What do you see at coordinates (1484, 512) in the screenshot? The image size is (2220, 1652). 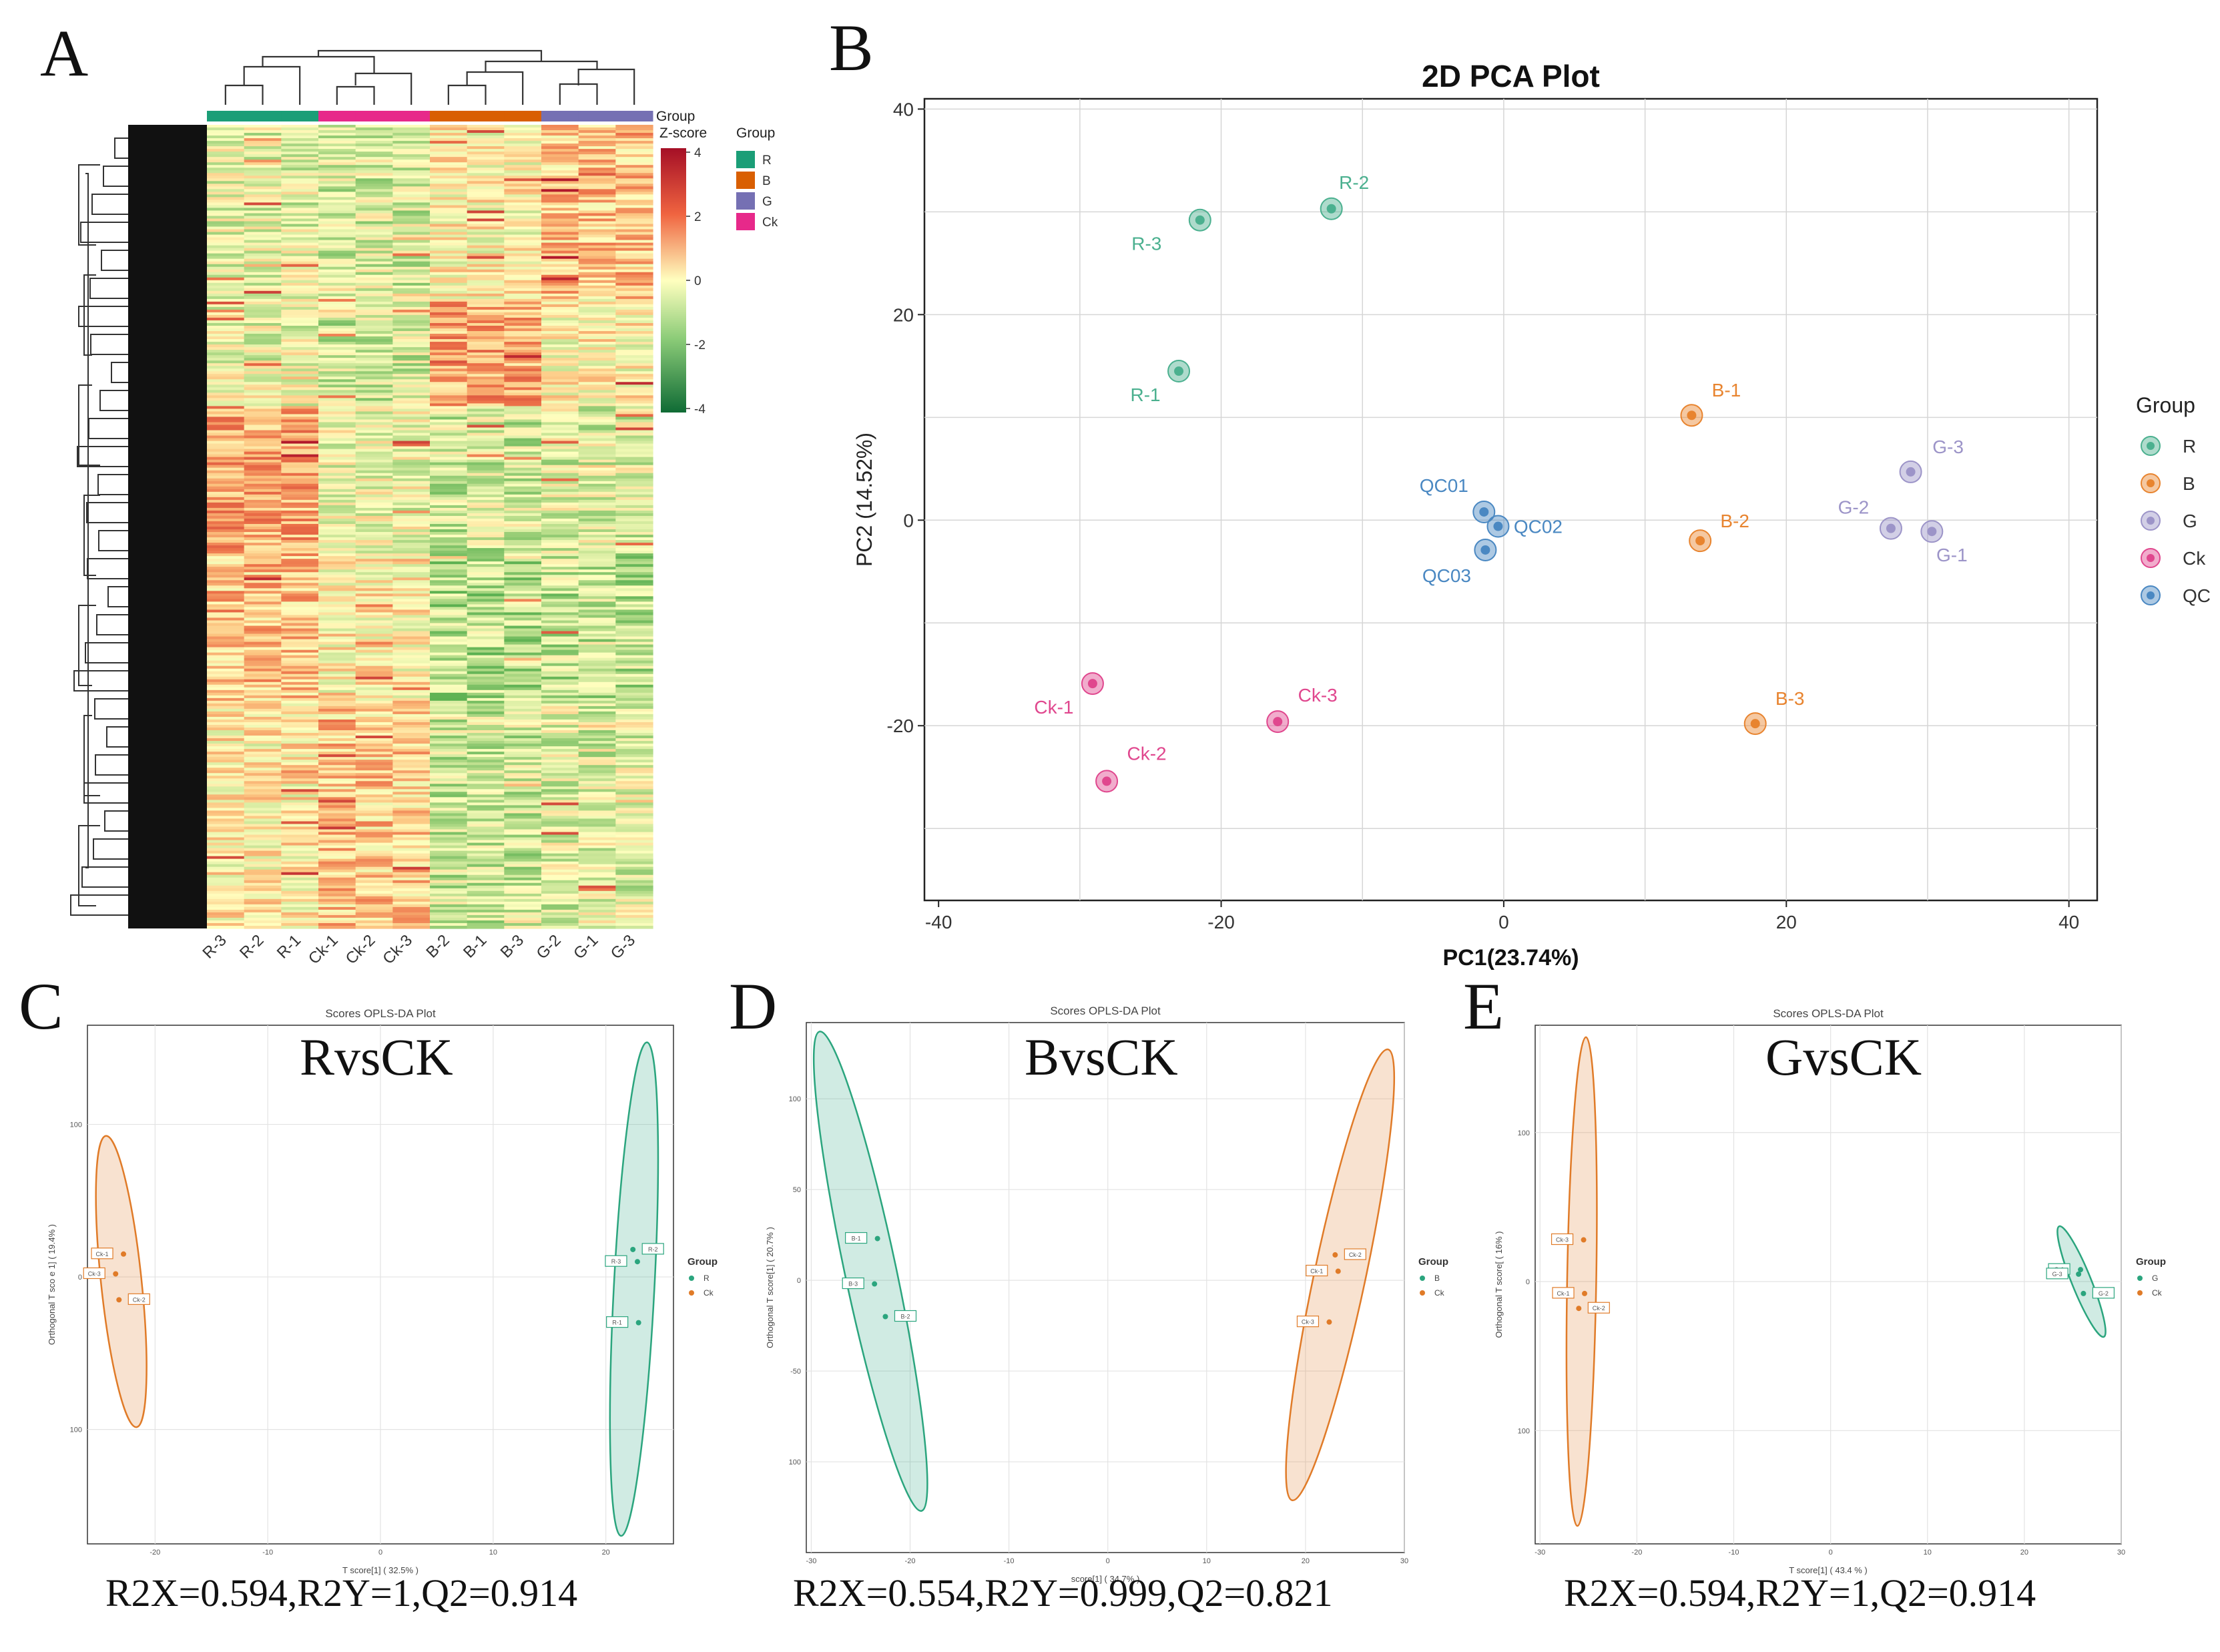 I see `pca-point` at bounding box center [1484, 512].